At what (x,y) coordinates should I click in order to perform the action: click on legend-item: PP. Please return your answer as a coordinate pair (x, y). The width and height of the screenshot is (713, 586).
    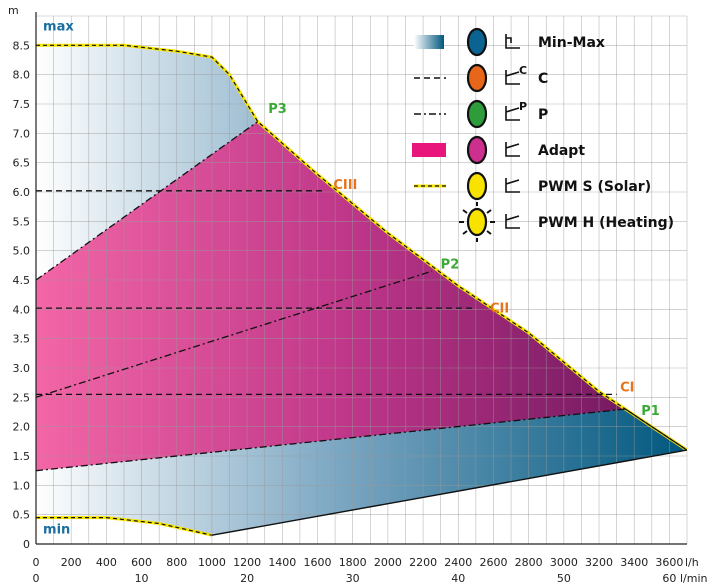
    Looking at the image, I should click on (481, 114).